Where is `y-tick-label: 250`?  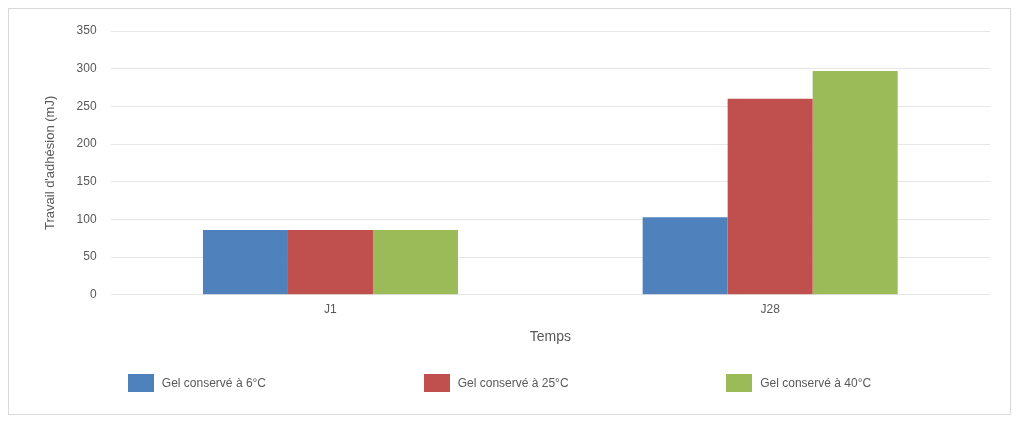 y-tick-label: 250 is located at coordinates (86, 105).